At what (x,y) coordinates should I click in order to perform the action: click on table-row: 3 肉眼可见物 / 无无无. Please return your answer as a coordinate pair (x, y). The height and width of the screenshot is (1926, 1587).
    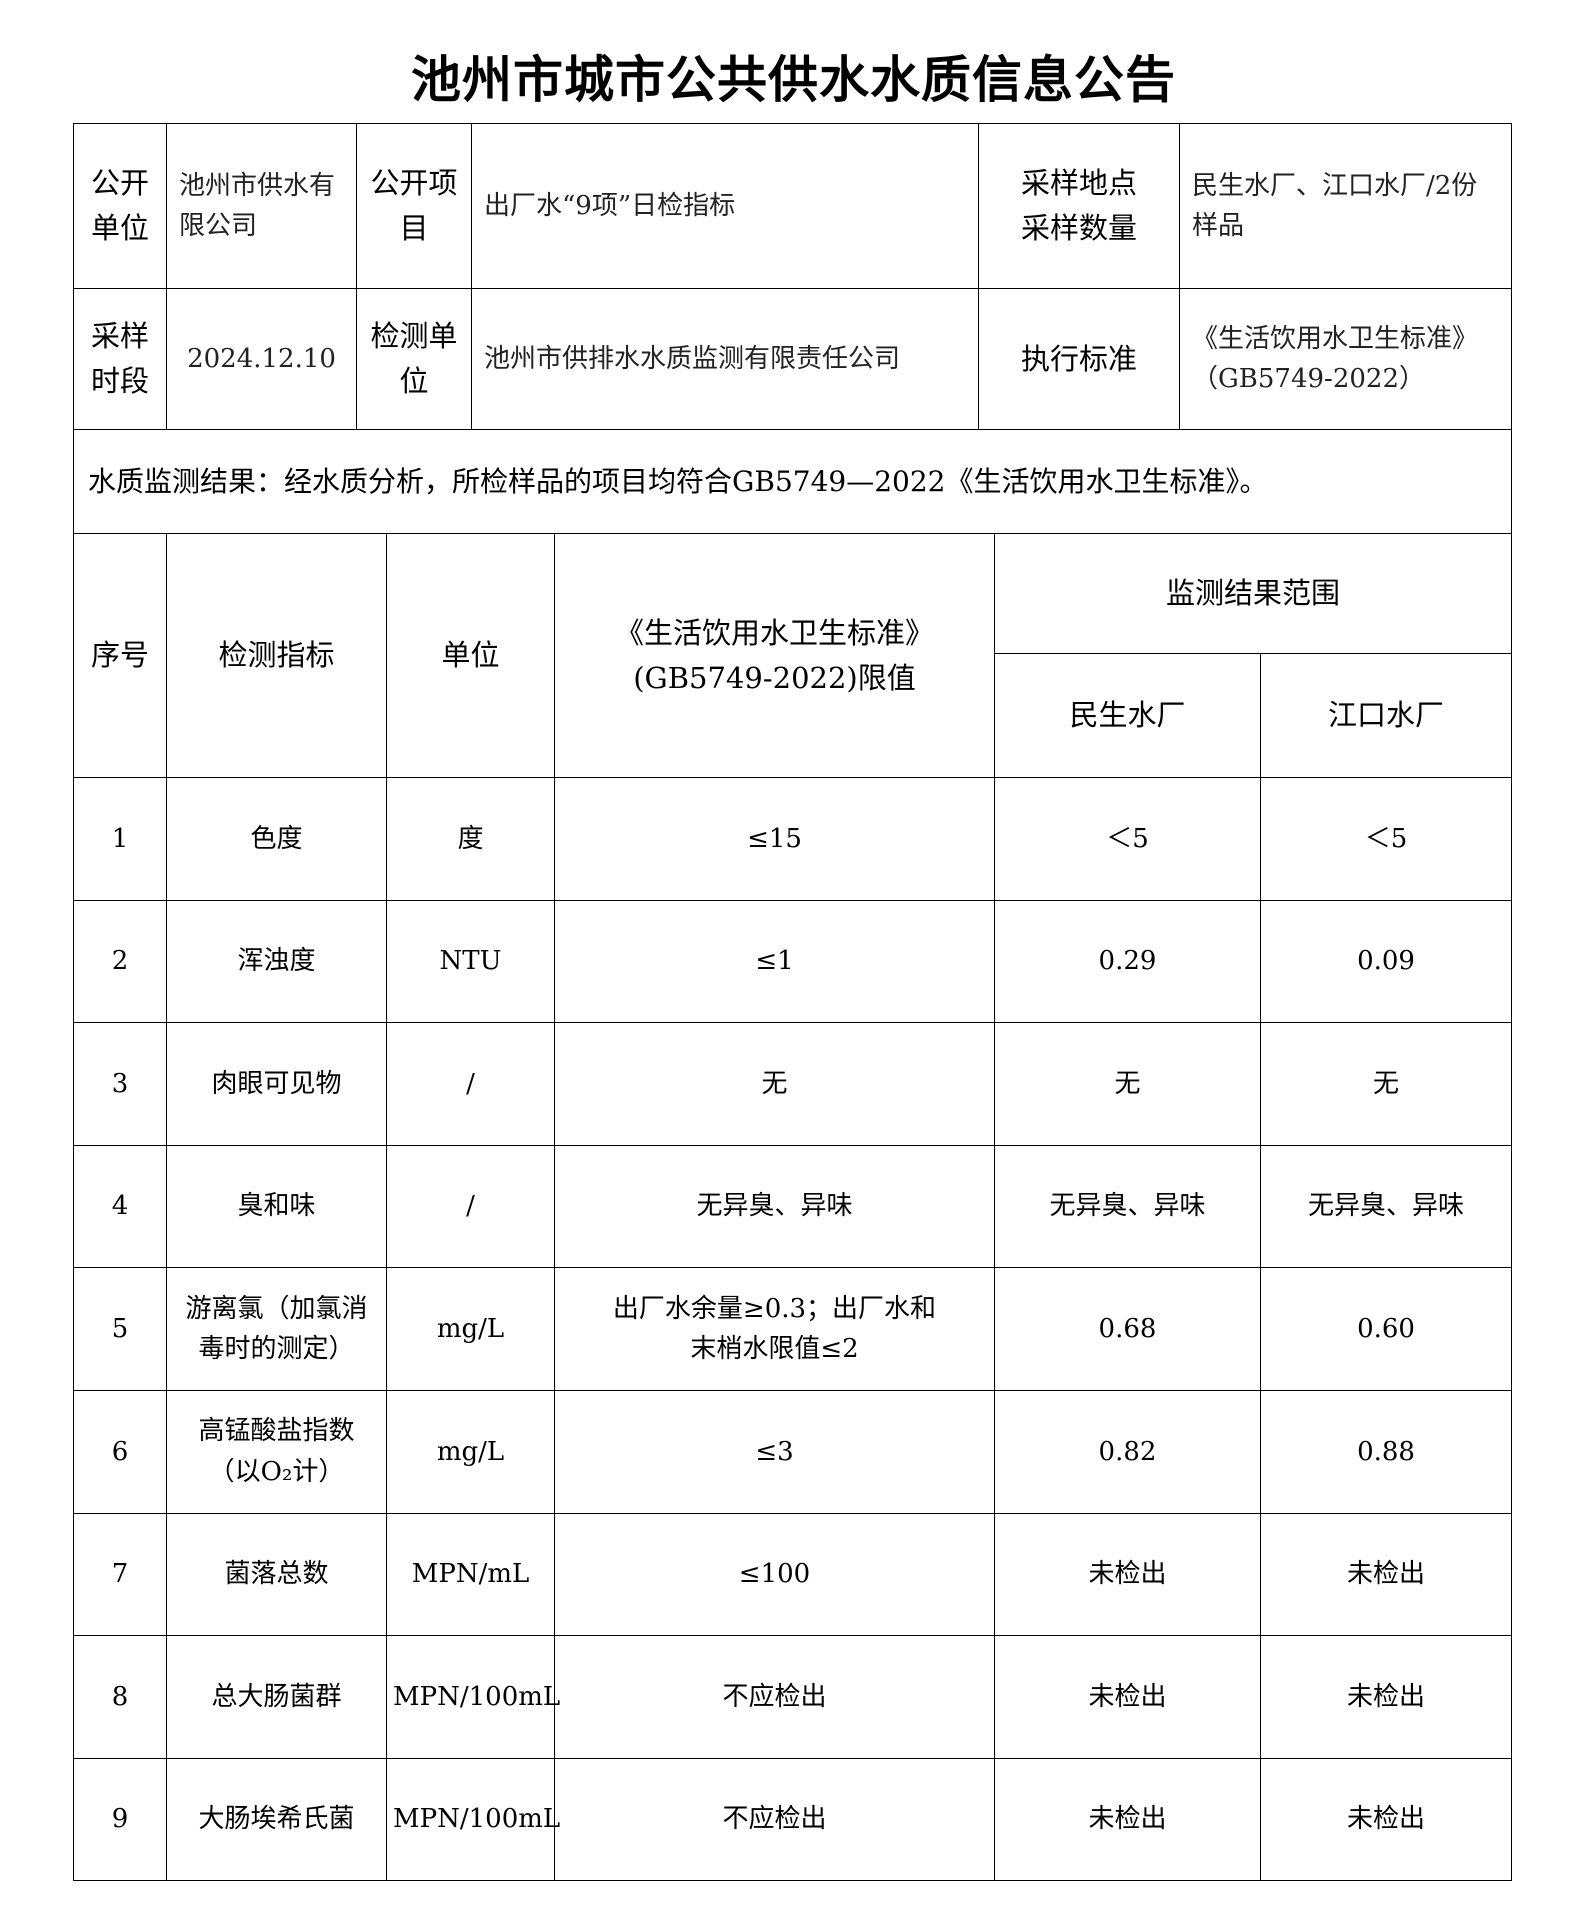
    Looking at the image, I should click on (793, 1084).